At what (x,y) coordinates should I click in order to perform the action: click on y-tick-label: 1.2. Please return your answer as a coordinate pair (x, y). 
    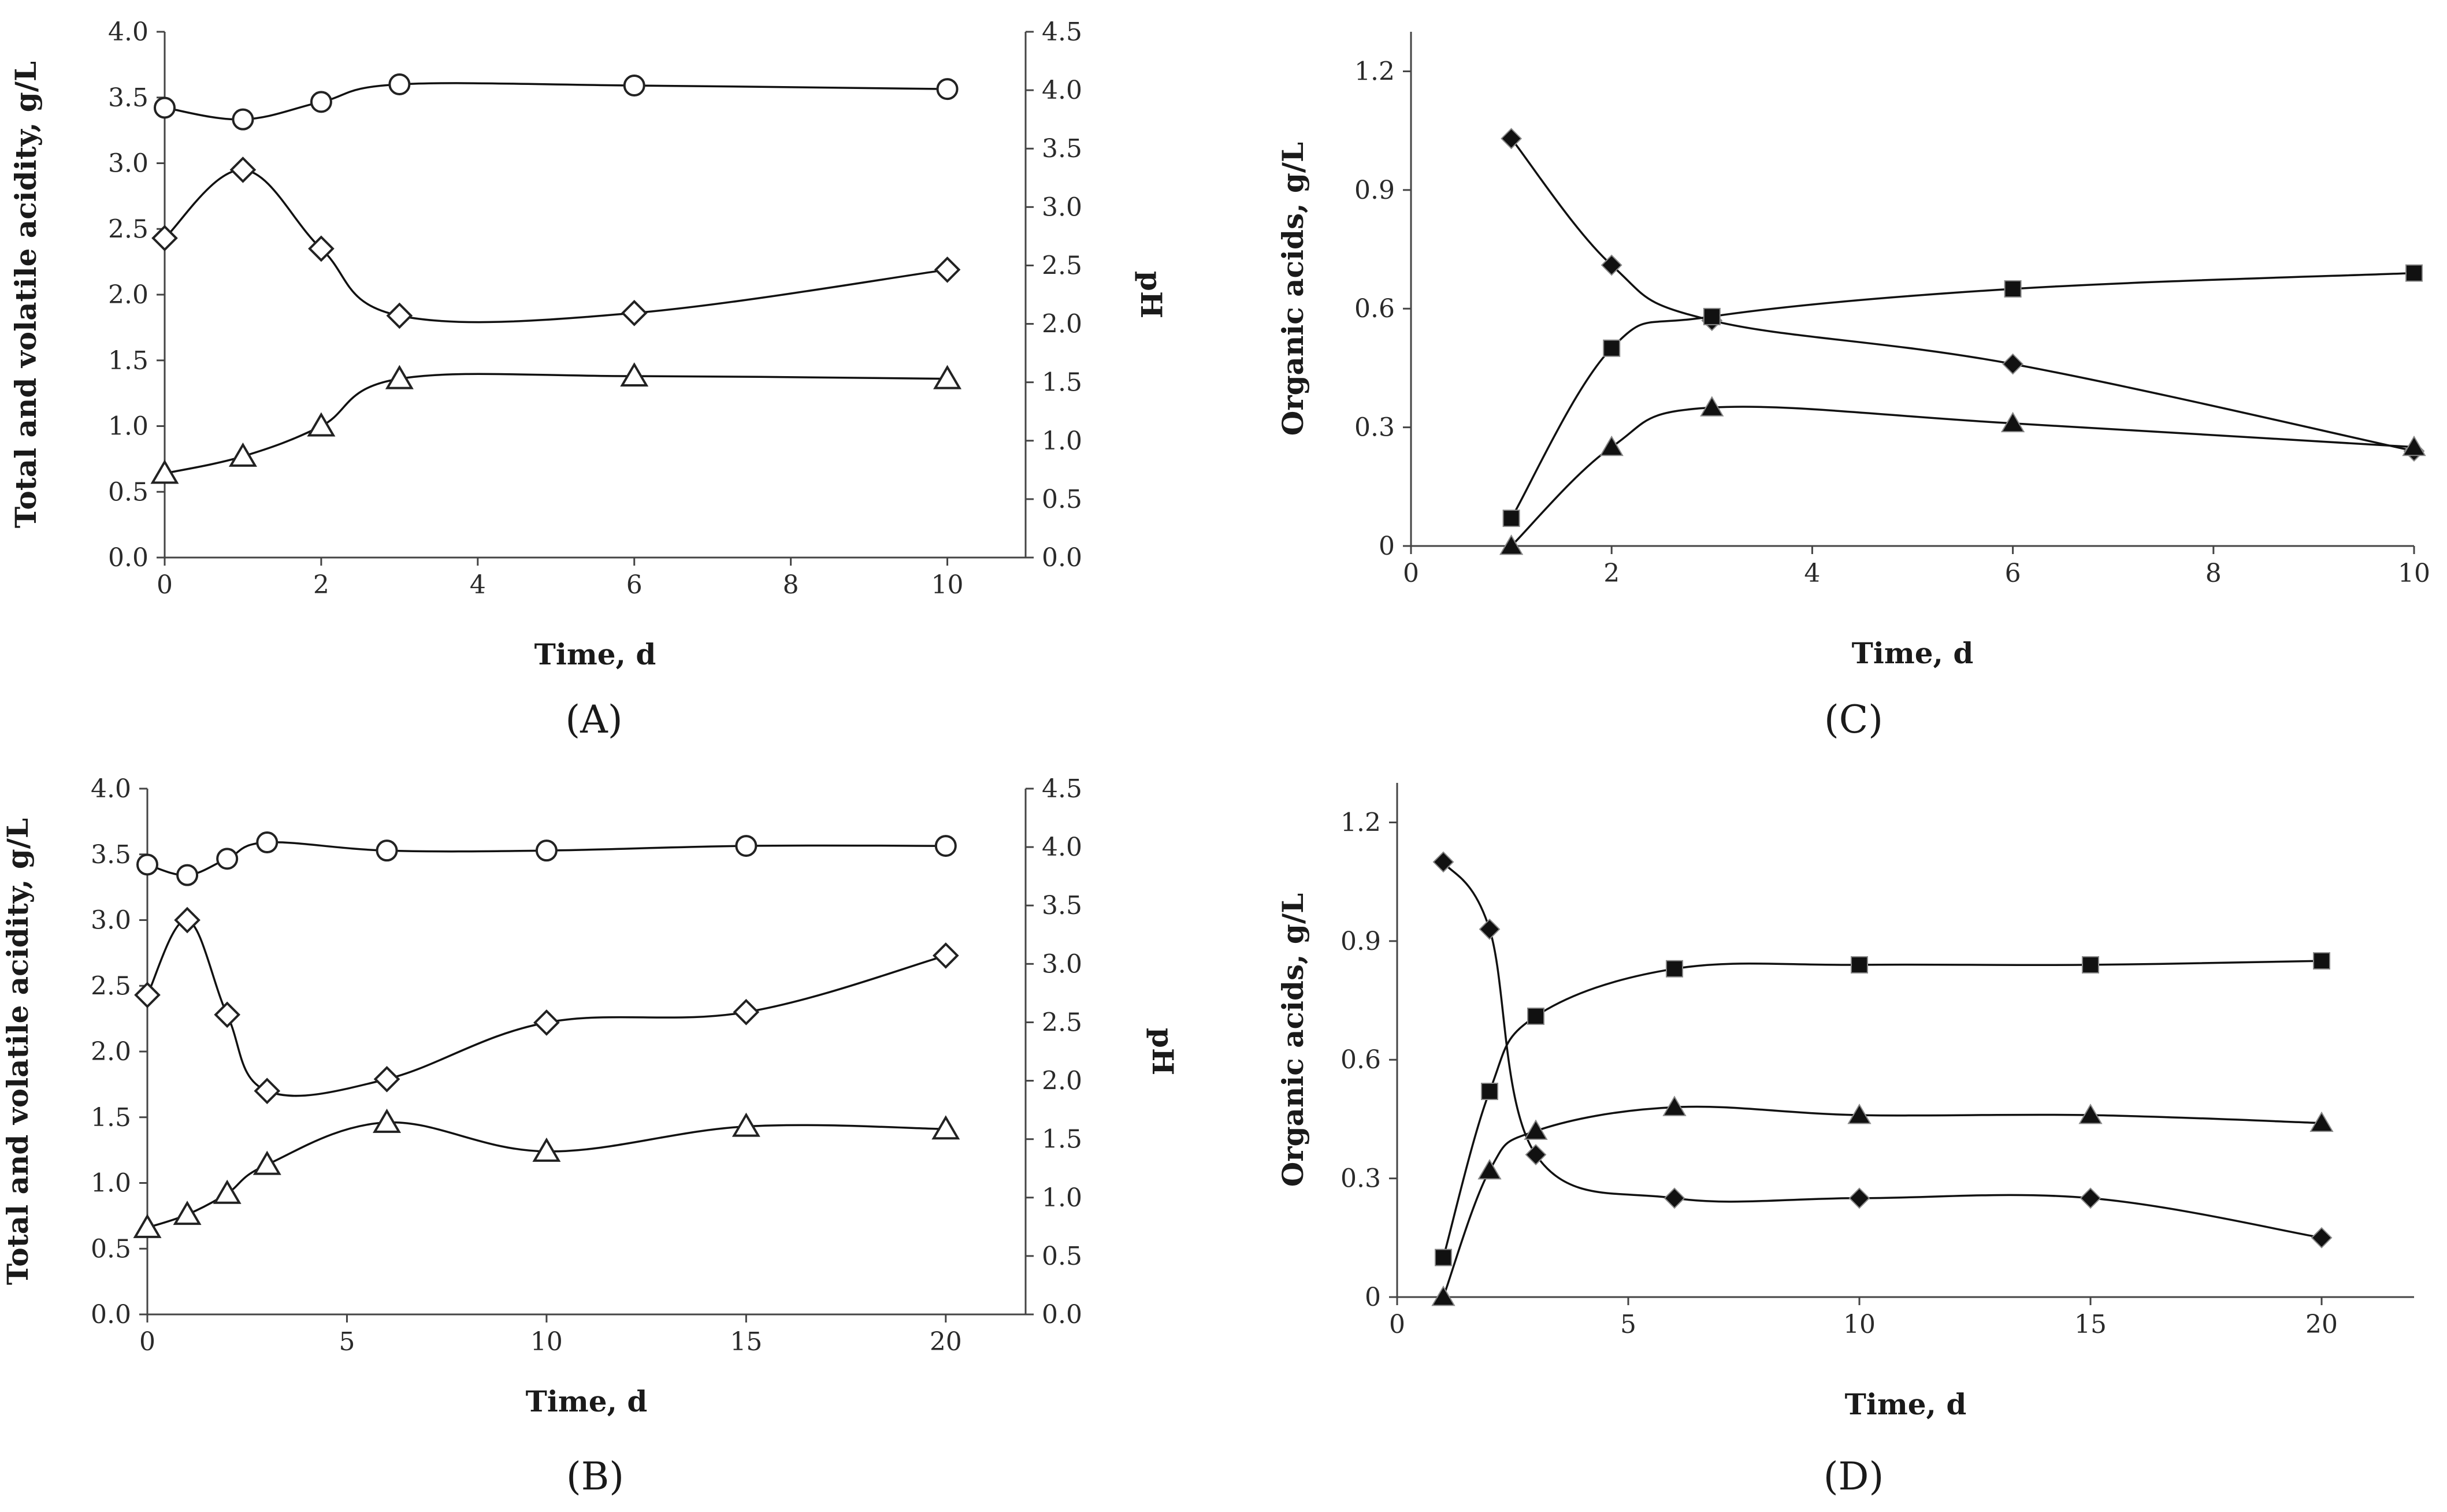
    Looking at the image, I should click on (1374, 71).